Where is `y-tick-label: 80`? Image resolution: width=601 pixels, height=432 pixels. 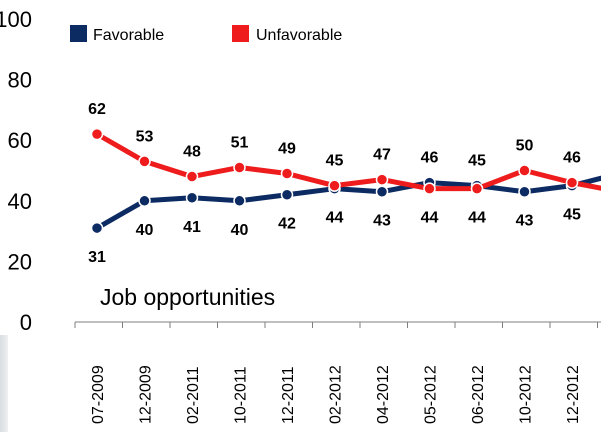
y-tick-label: 80 is located at coordinates (20, 80).